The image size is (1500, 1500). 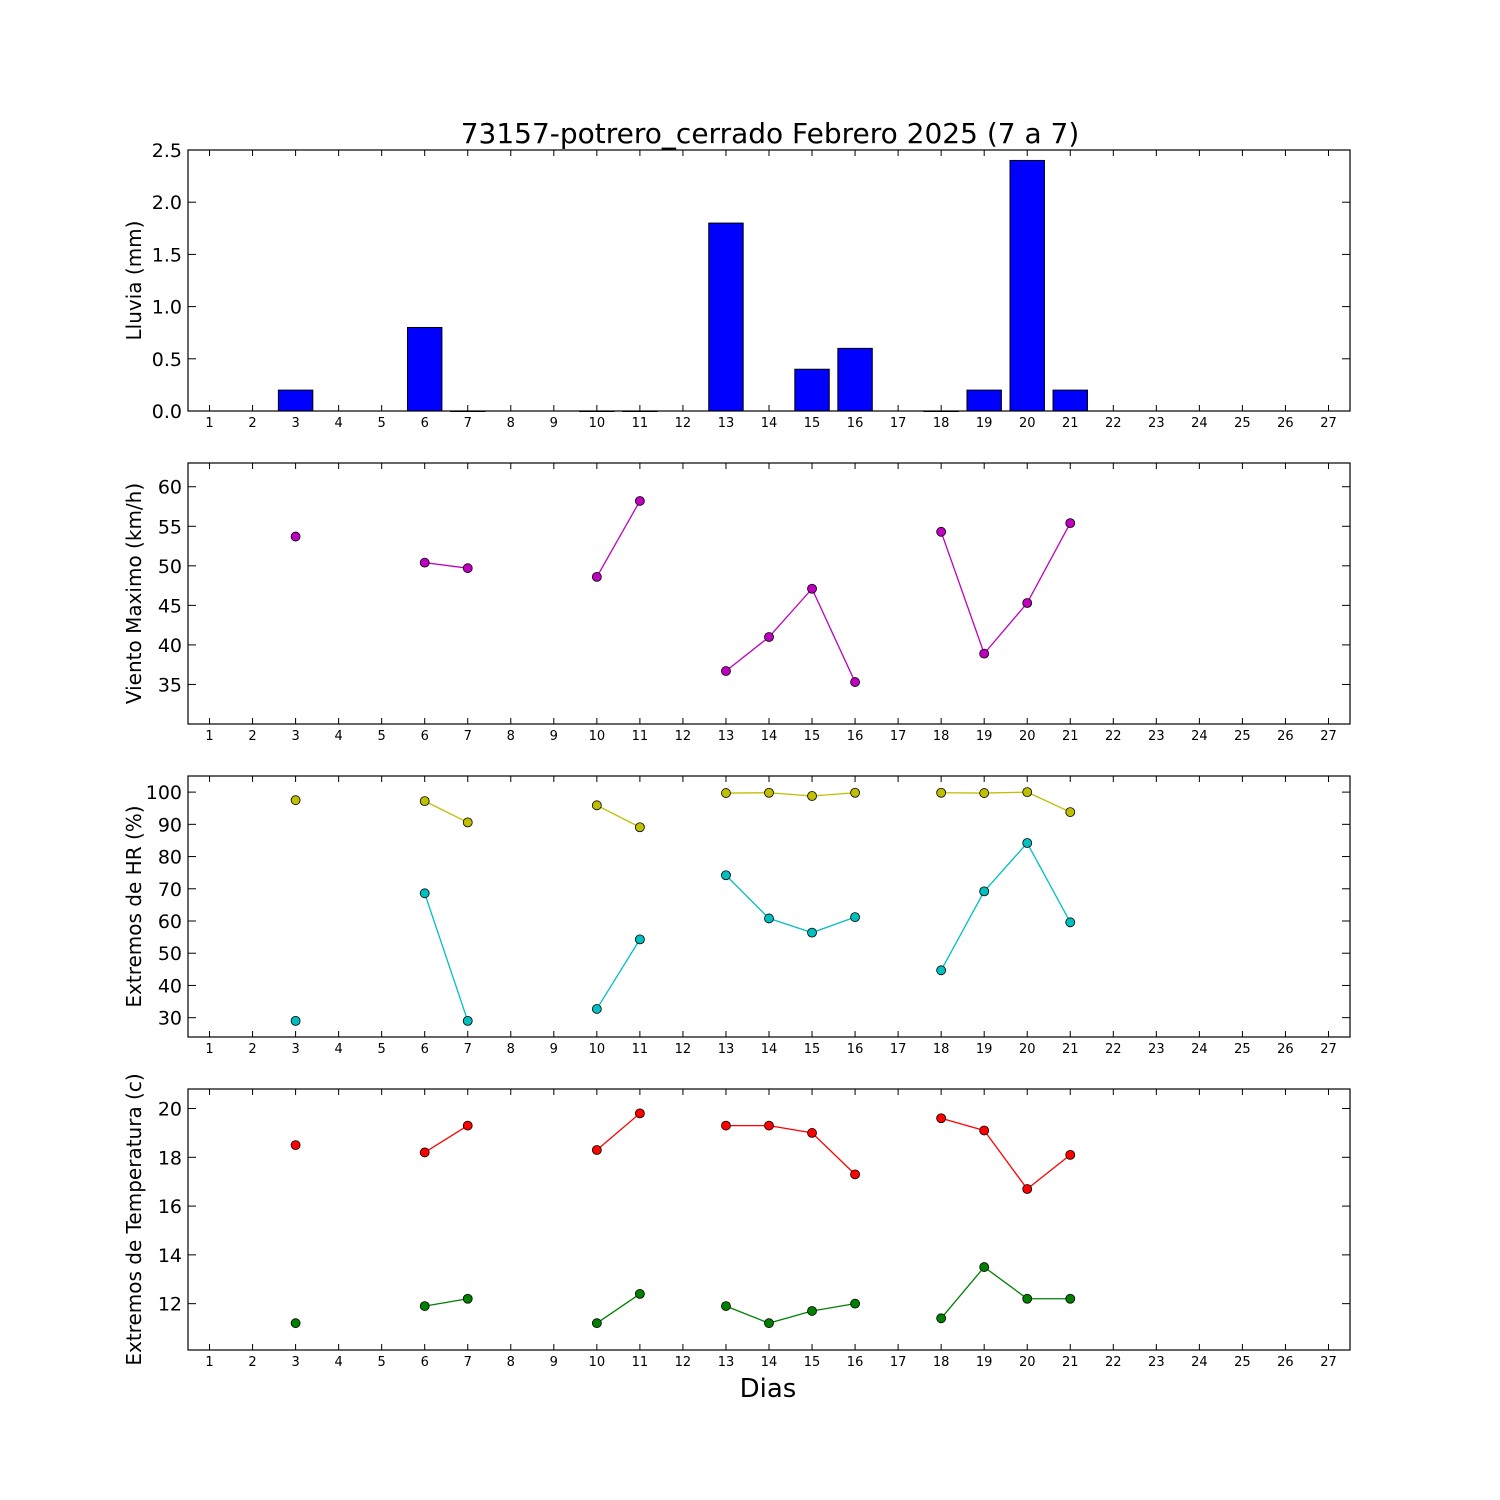 What do you see at coordinates (134, 281) in the screenshot?
I see `y-axis-label: Lluvia (mm)` at bounding box center [134, 281].